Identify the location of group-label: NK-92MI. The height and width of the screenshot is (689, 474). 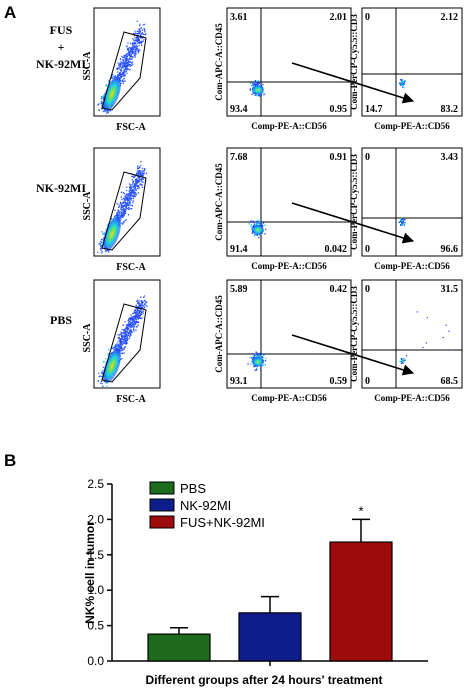
(61, 188).